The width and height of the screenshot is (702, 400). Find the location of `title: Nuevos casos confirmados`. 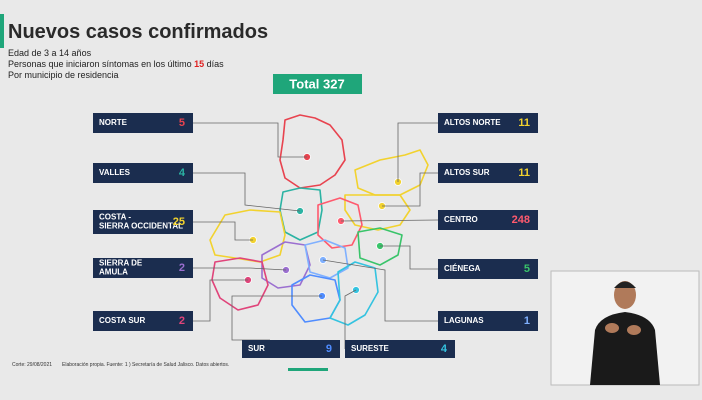

title: Nuevos casos confirmados is located at coordinates (138, 32).